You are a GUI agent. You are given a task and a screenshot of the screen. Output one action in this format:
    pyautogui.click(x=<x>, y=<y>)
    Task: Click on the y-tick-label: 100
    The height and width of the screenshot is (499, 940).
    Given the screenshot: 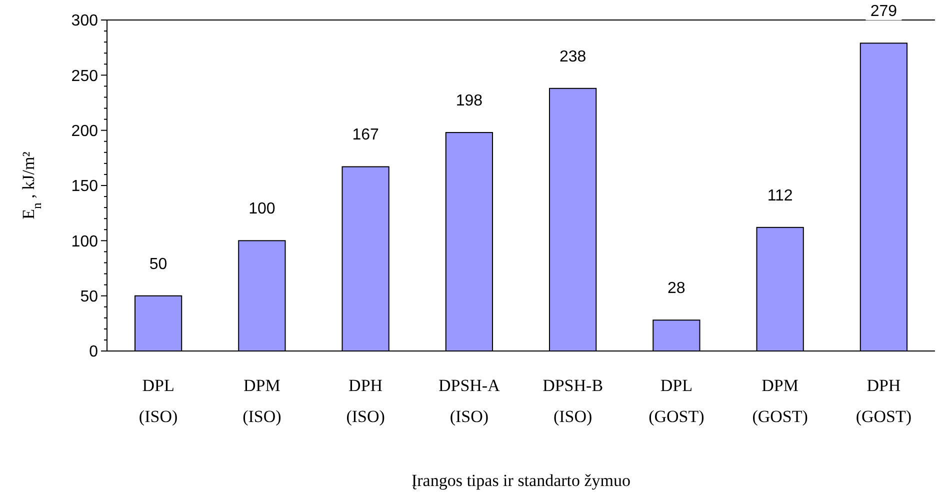 What is the action you would take?
    pyautogui.click(x=84, y=241)
    